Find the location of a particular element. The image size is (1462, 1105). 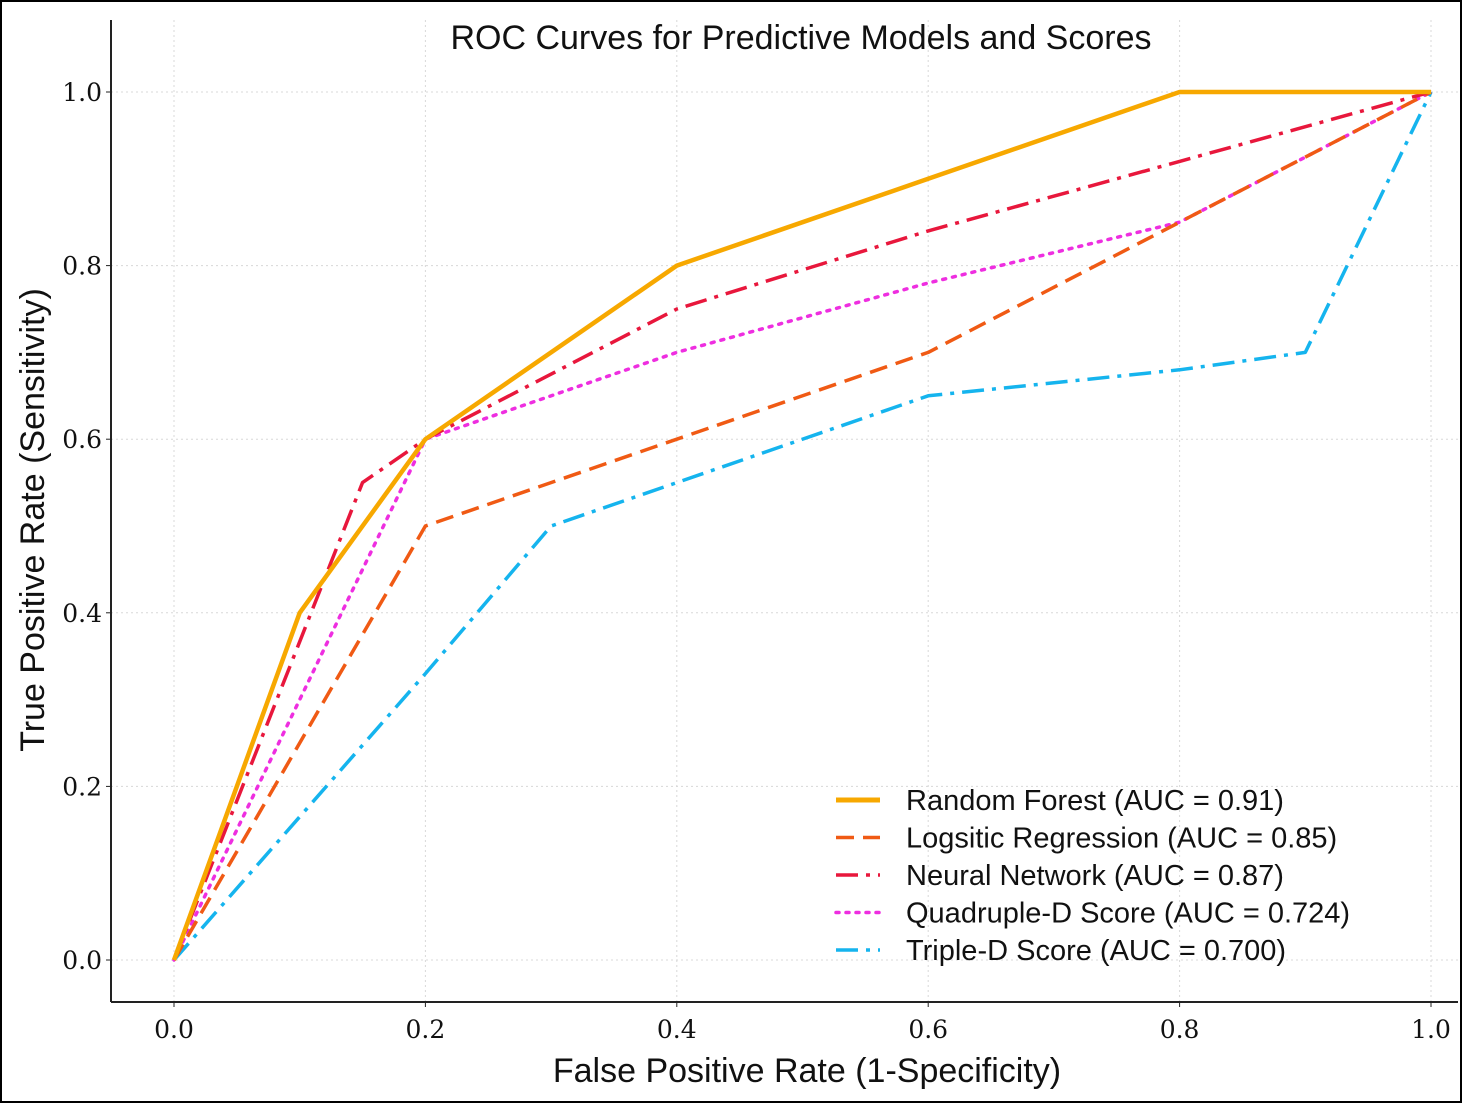

y-tick-label: 0.4 is located at coordinates (82, 613).